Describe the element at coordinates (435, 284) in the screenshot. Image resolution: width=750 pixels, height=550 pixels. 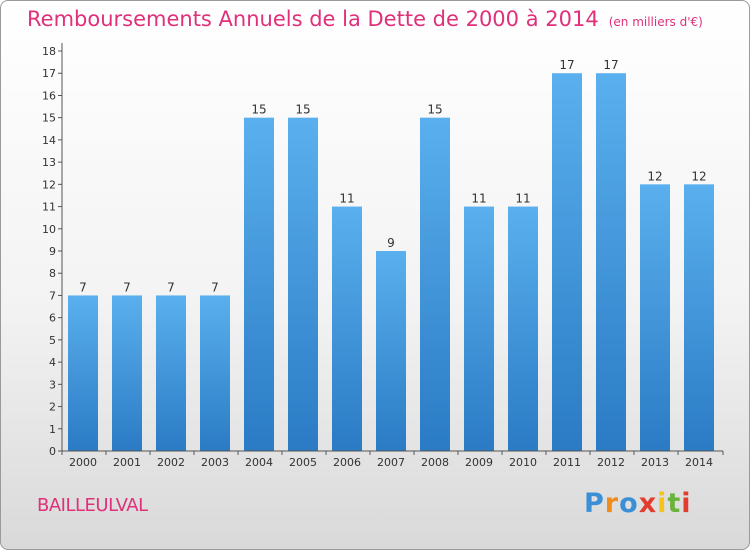
I see `bar-2008` at that location.